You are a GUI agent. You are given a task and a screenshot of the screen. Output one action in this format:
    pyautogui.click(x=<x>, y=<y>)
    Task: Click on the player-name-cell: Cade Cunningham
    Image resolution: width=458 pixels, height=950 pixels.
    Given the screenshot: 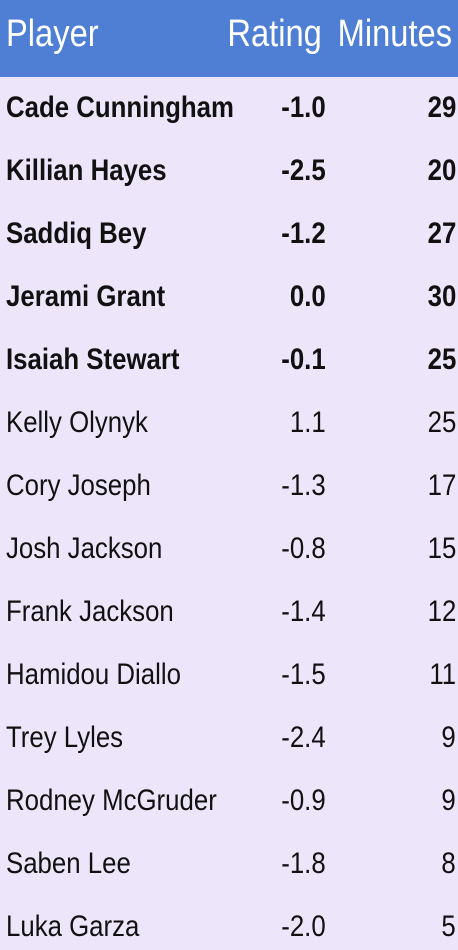 What is the action you would take?
    pyautogui.click(x=120, y=107)
    